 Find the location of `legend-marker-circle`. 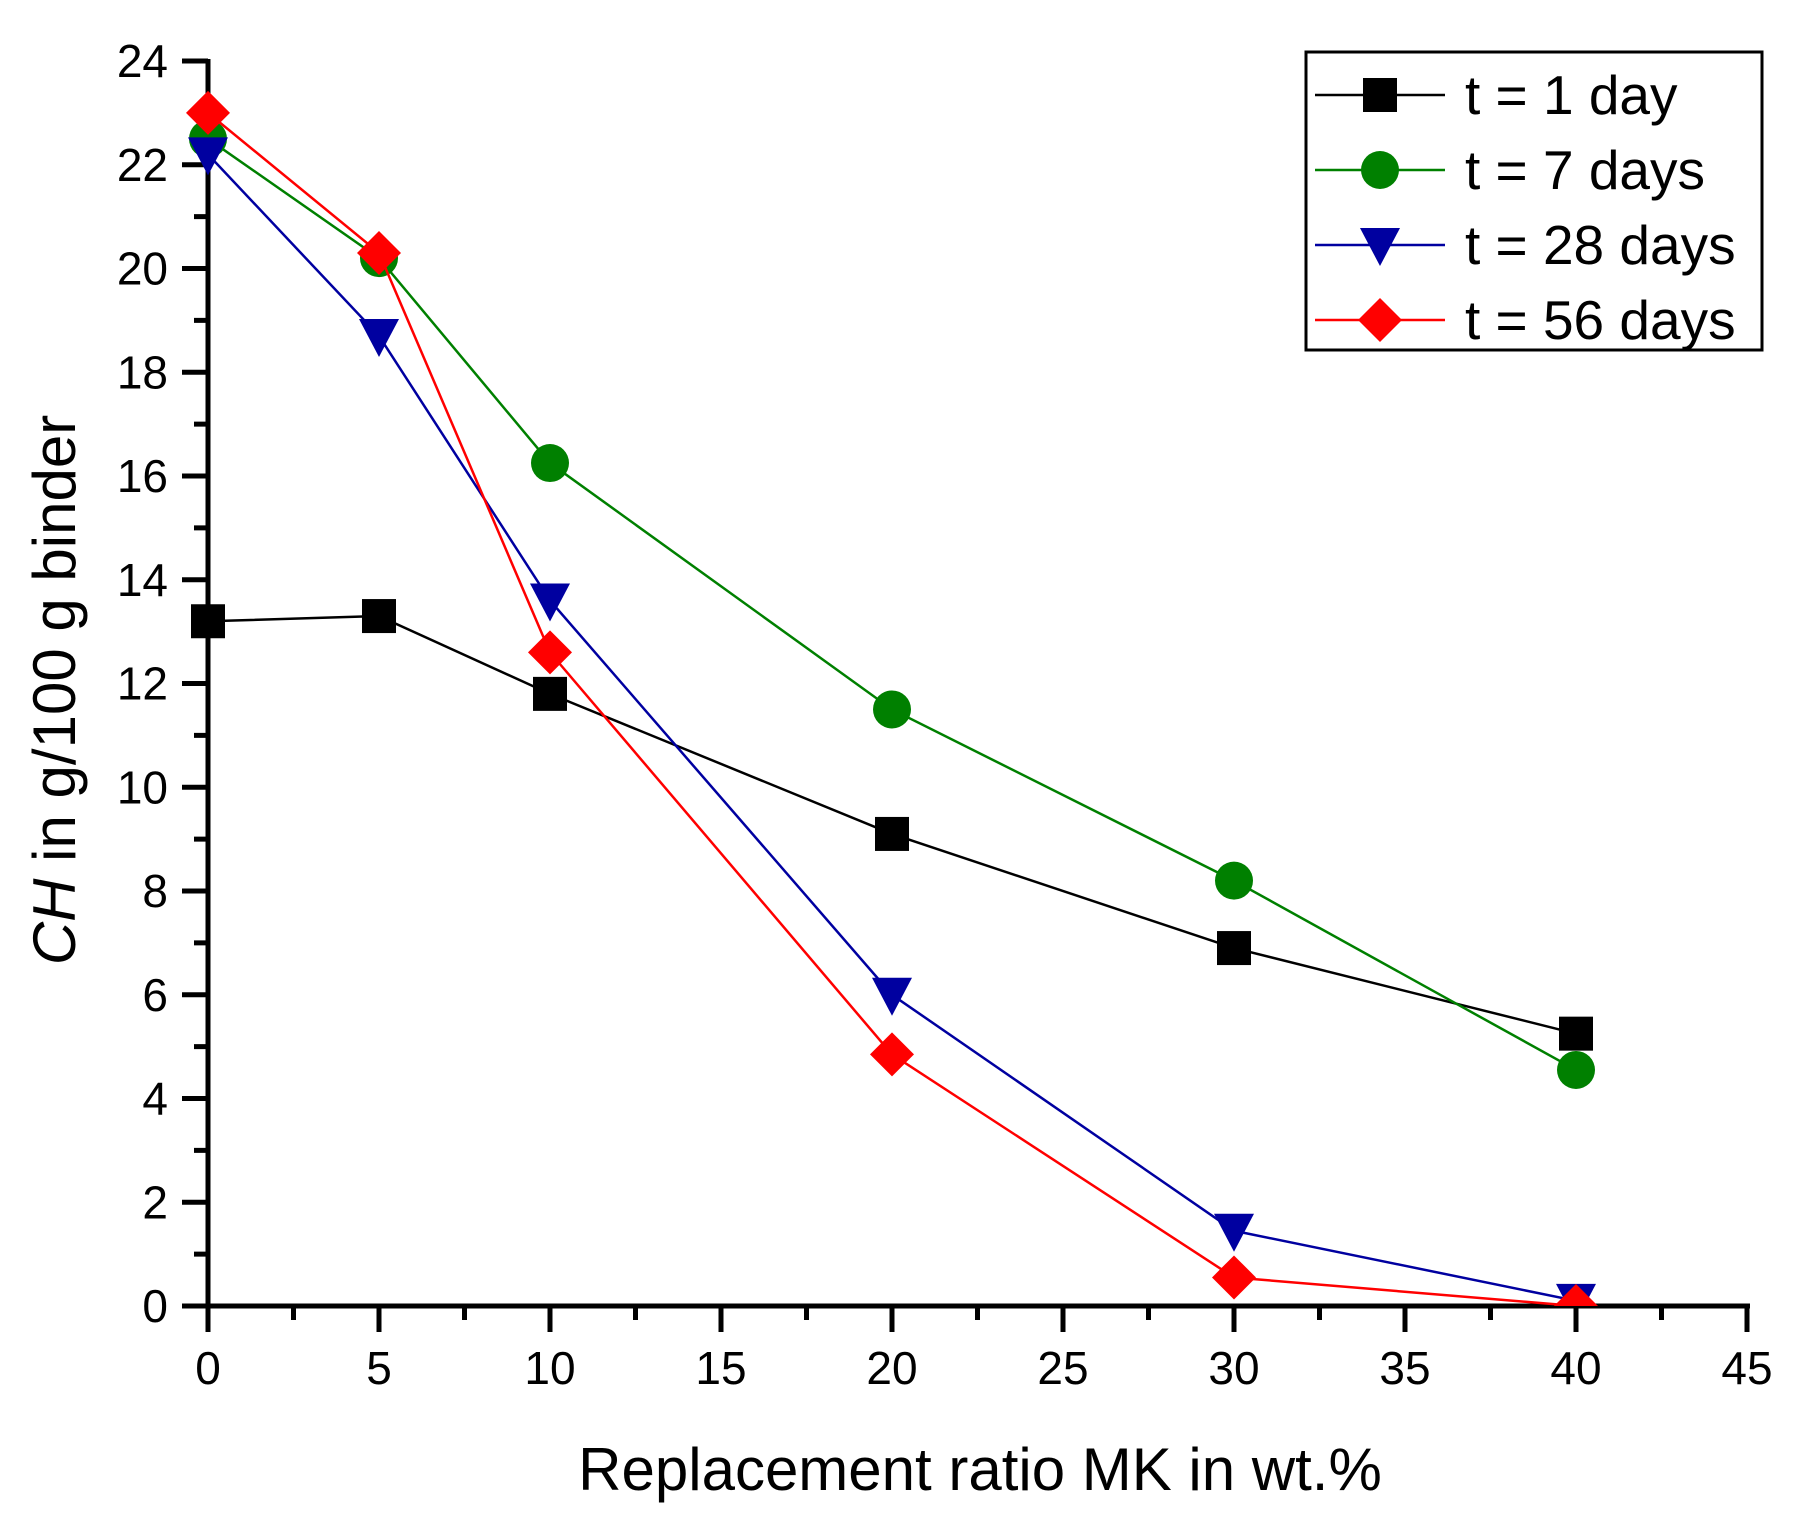

legend-marker-circle is located at coordinates (1380, 170).